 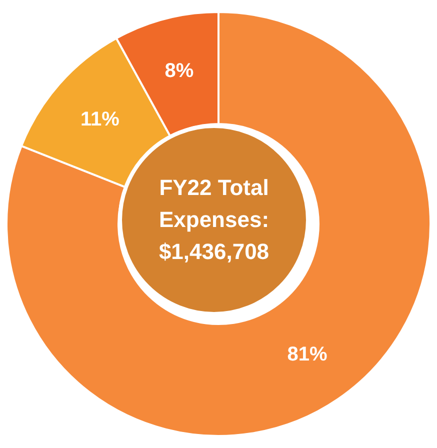 I want to click on data-label: 81%, so click(x=307, y=355).